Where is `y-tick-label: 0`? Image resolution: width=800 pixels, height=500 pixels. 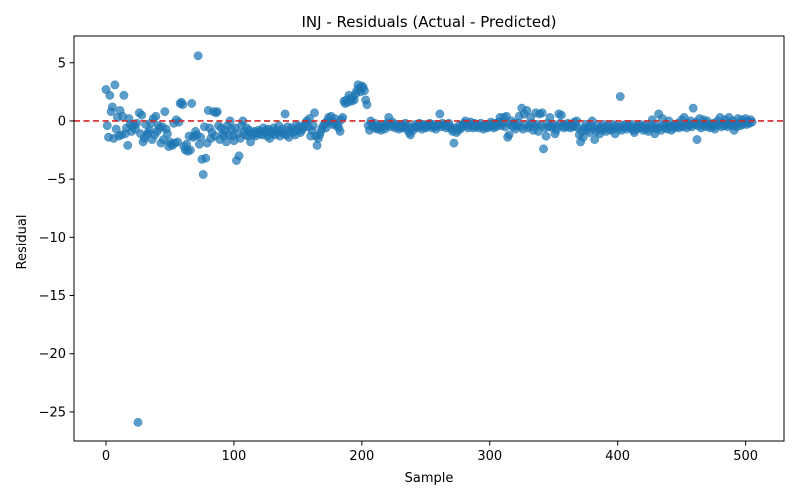
y-tick-label: 0 is located at coordinates (62, 121).